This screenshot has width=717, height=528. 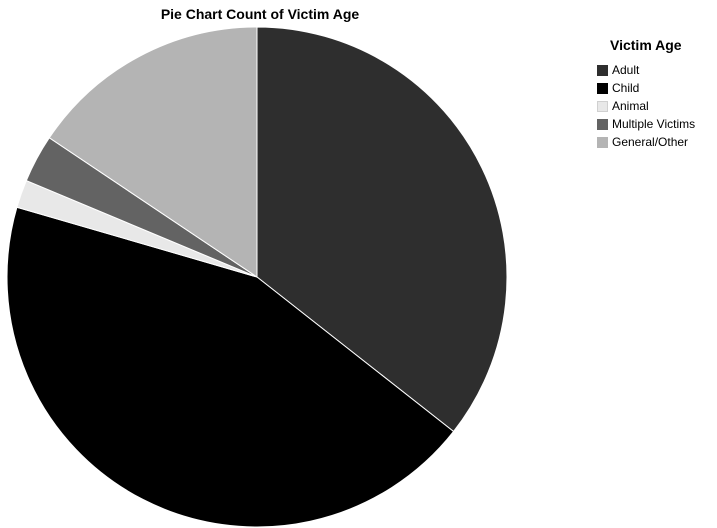 I want to click on pie-slice-general-other, so click(x=153, y=152).